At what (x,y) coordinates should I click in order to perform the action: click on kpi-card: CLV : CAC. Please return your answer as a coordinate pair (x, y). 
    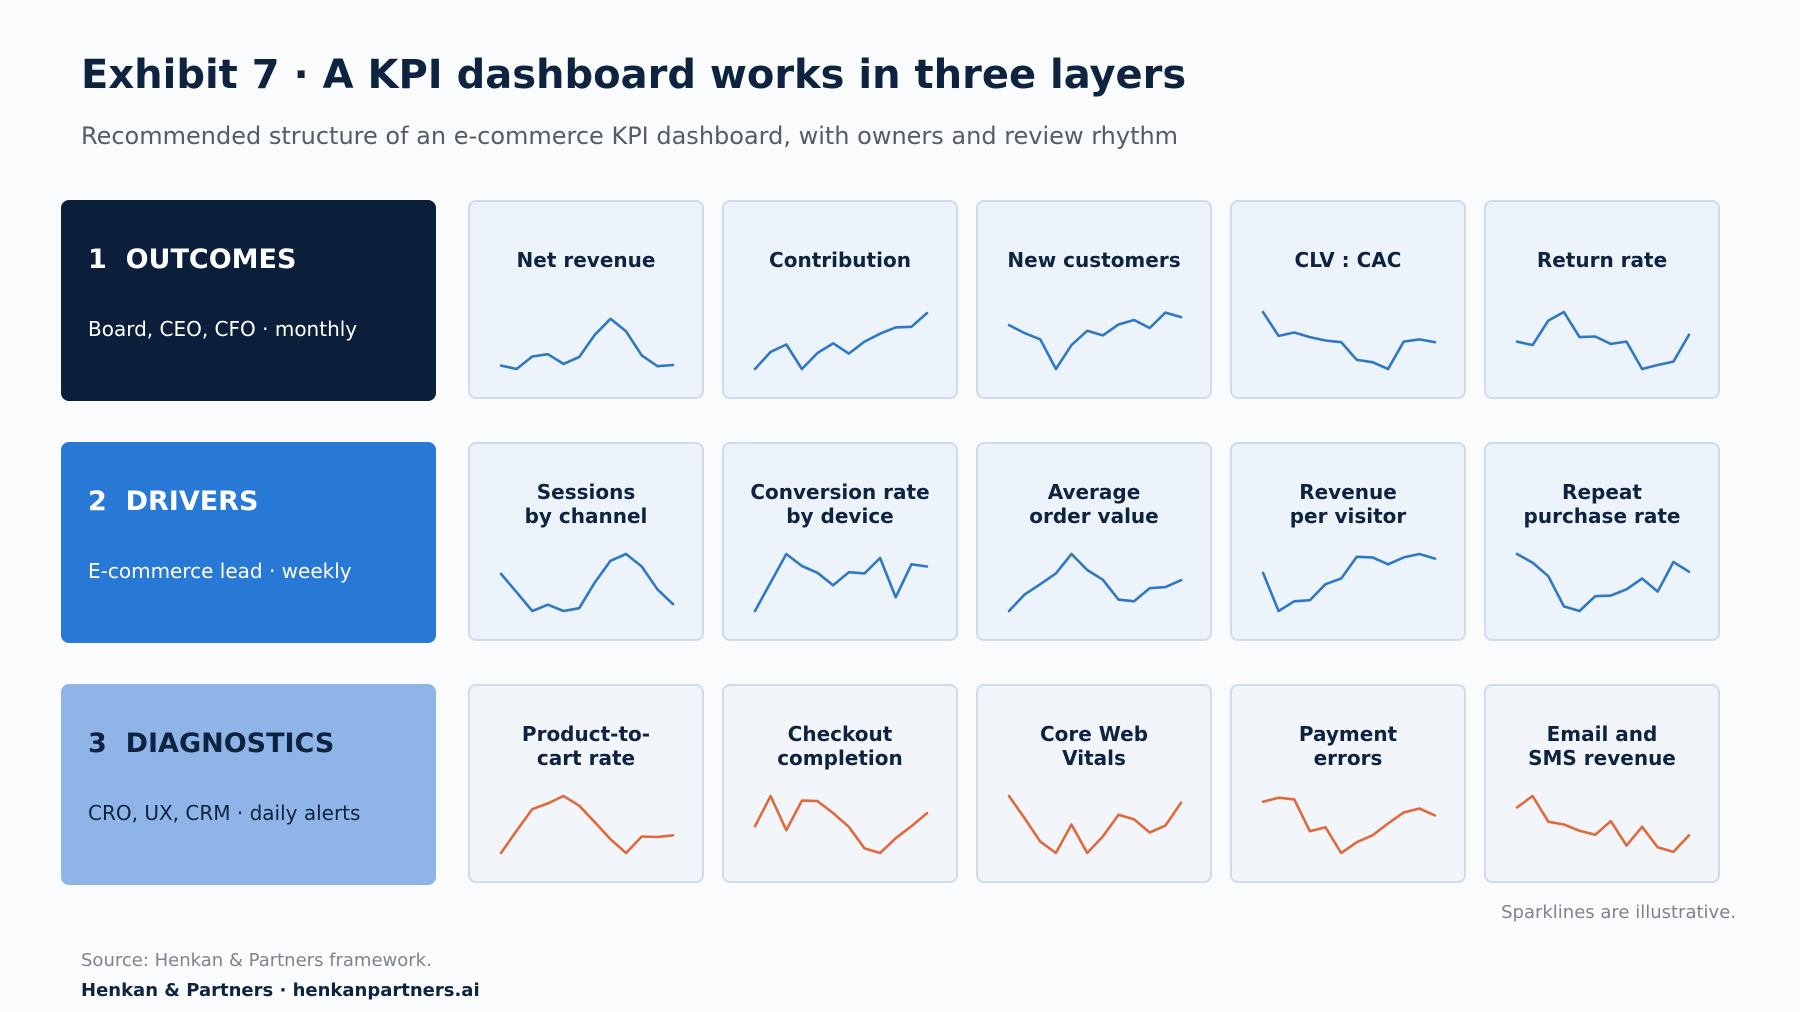
    Looking at the image, I should click on (1348, 299).